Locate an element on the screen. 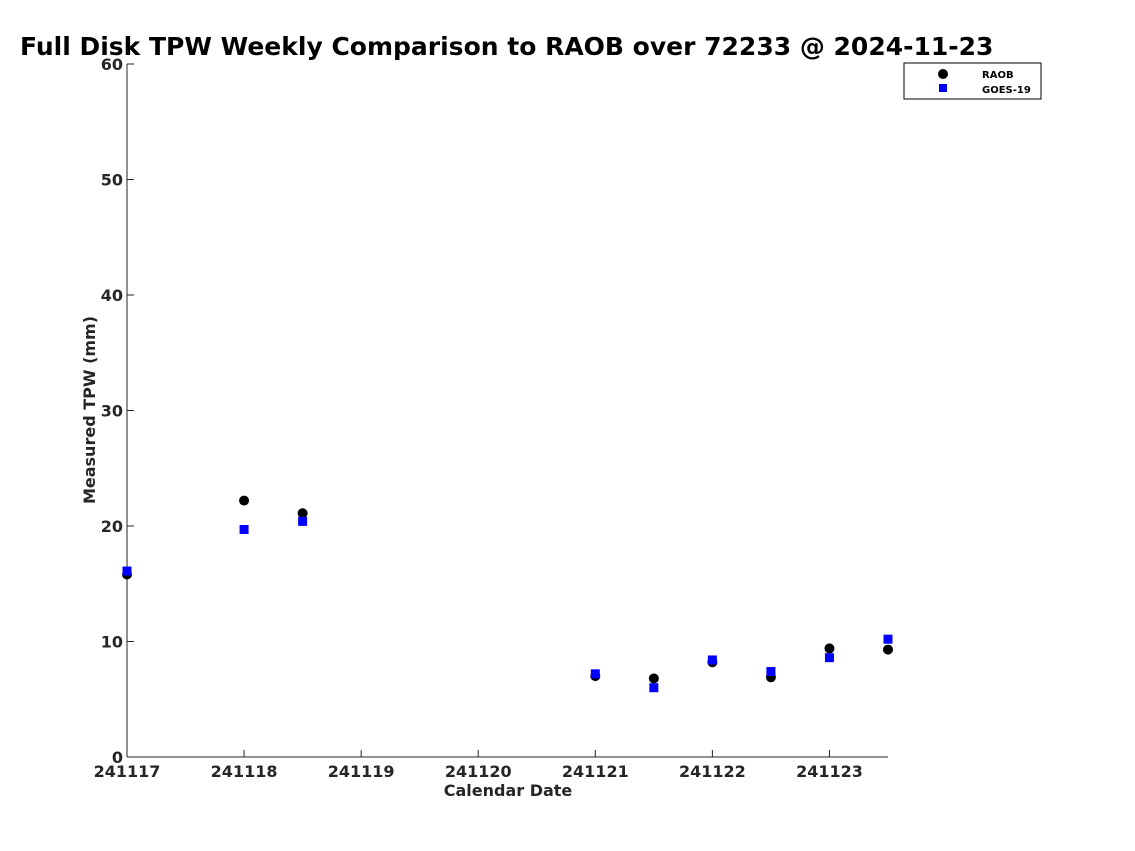 This screenshot has width=1135, height=851. x-tick-label: 241123 is located at coordinates (829, 771).